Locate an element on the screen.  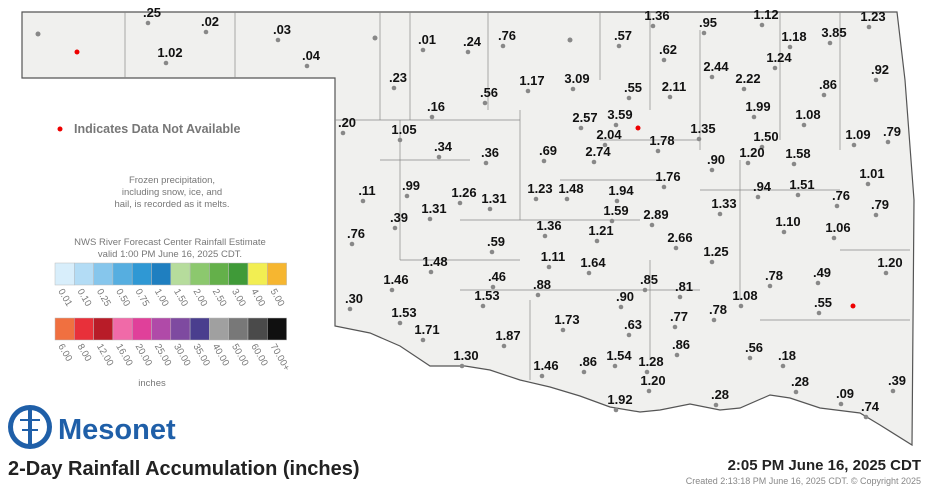
logo-icon is located at coordinates (30, 427).